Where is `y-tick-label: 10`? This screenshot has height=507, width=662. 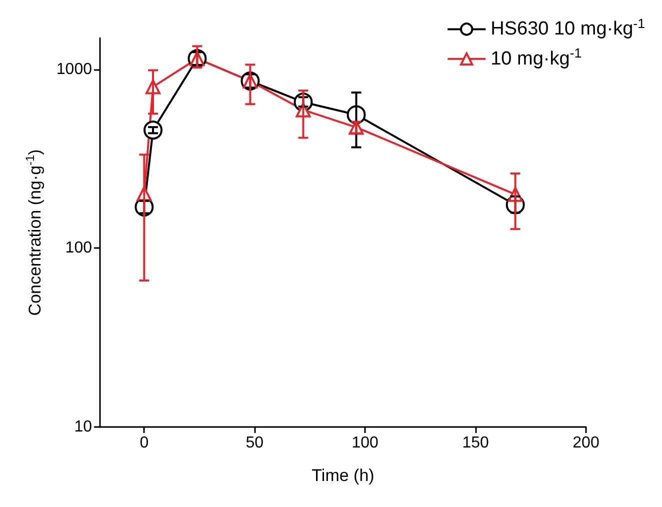
y-tick-label: 10 is located at coordinates (83, 427).